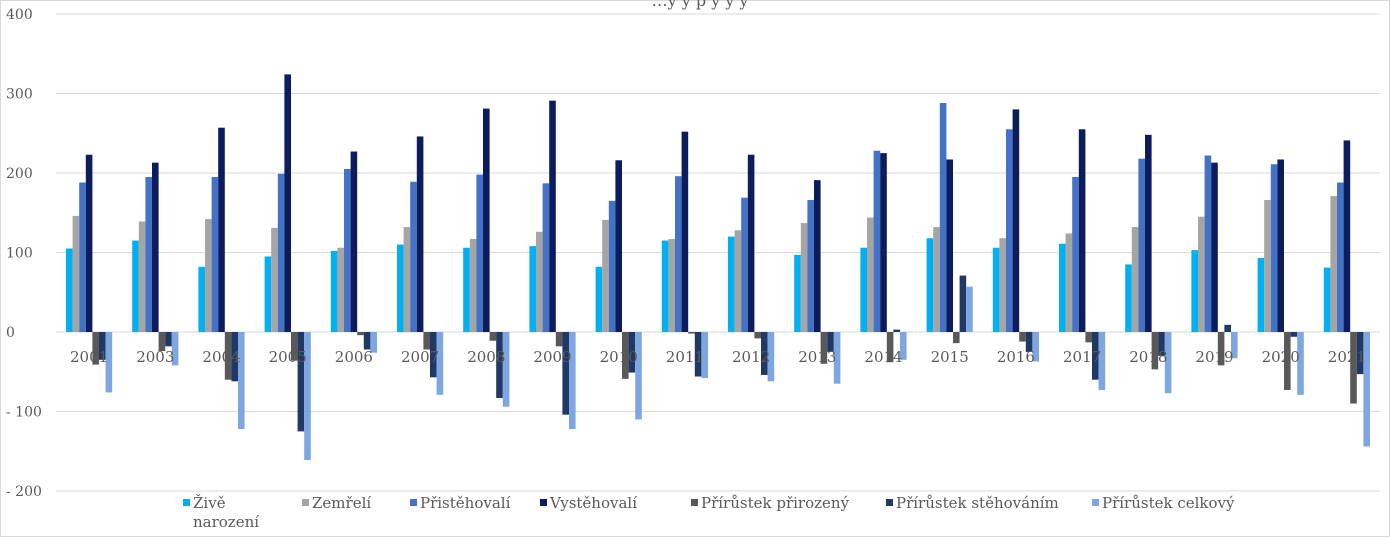 The height and width of the screenshot is (537, 1390). Describe the element at coordinates (155, 357) in the screenshot. I see `x-tick-label: 2003` at that location.